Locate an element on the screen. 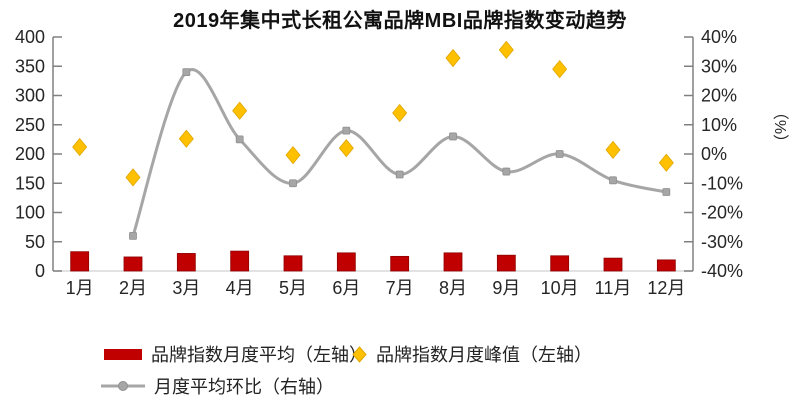 This screenshot has height=400, width=800. right-axis-tick-label: 0% is located at coordinates (714, 154).